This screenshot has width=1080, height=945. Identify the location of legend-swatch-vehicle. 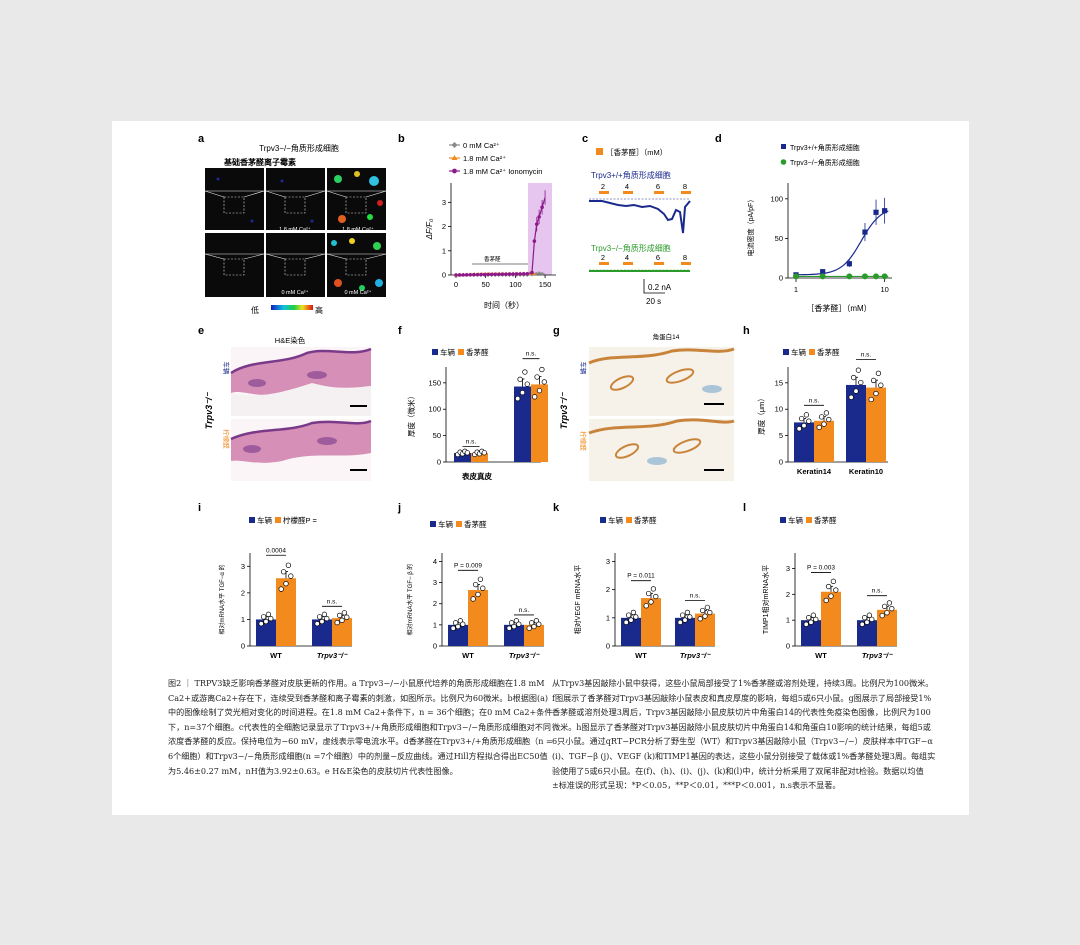
(433, 524).